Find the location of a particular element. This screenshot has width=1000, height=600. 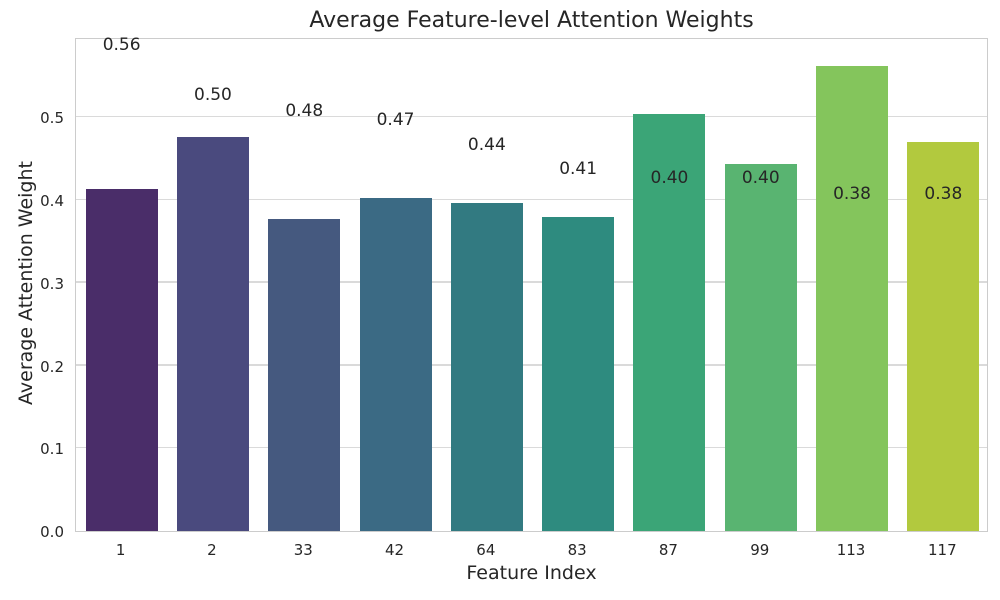

bar-value-label: 0.48 is located at coordinates (304, 111).